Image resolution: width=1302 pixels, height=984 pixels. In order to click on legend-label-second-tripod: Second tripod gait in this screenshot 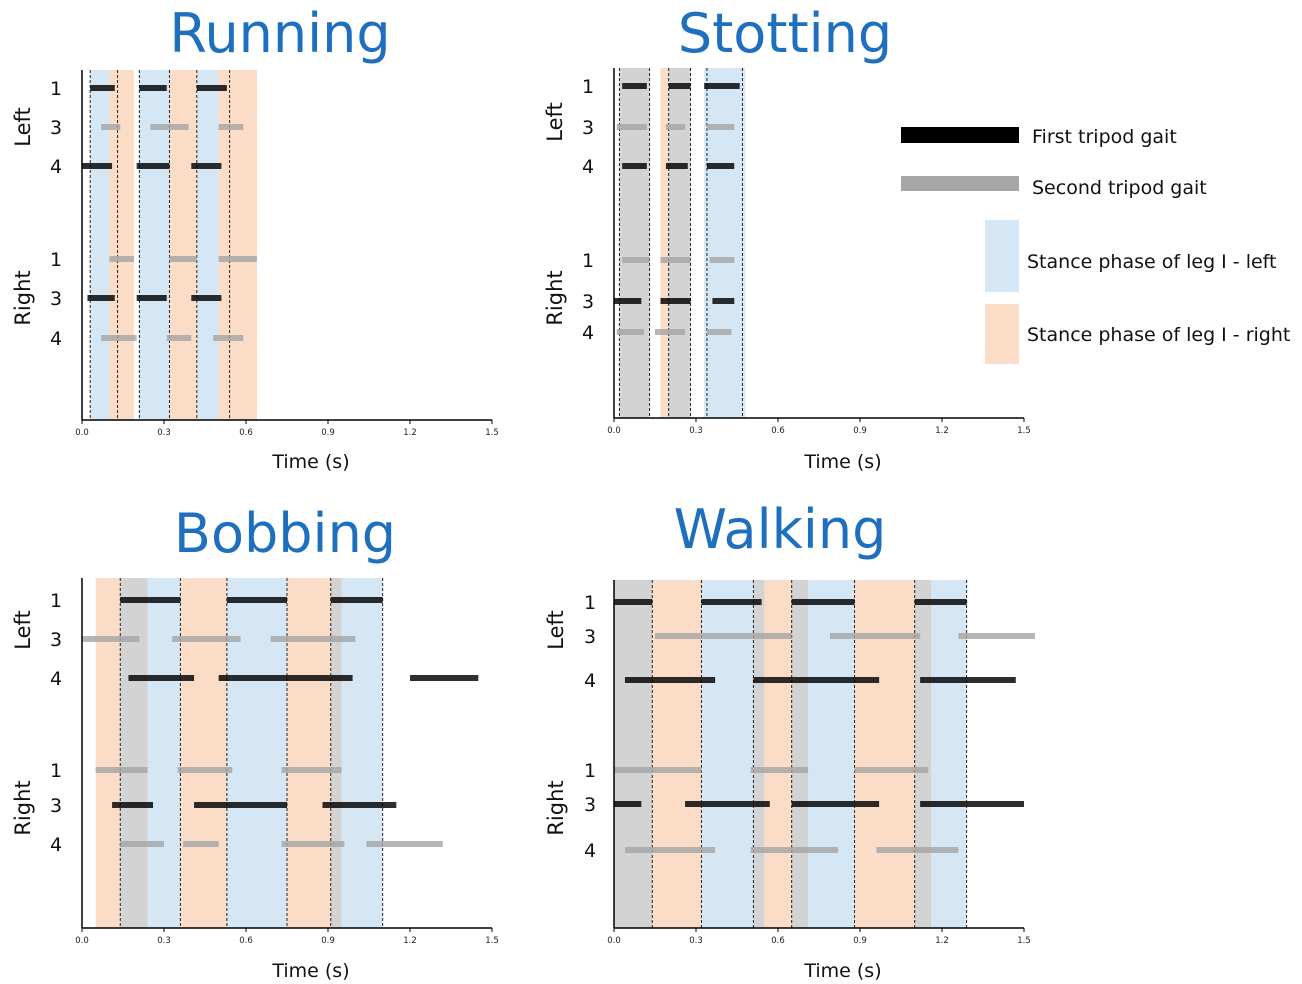, I will do `click(1119, 188)`.